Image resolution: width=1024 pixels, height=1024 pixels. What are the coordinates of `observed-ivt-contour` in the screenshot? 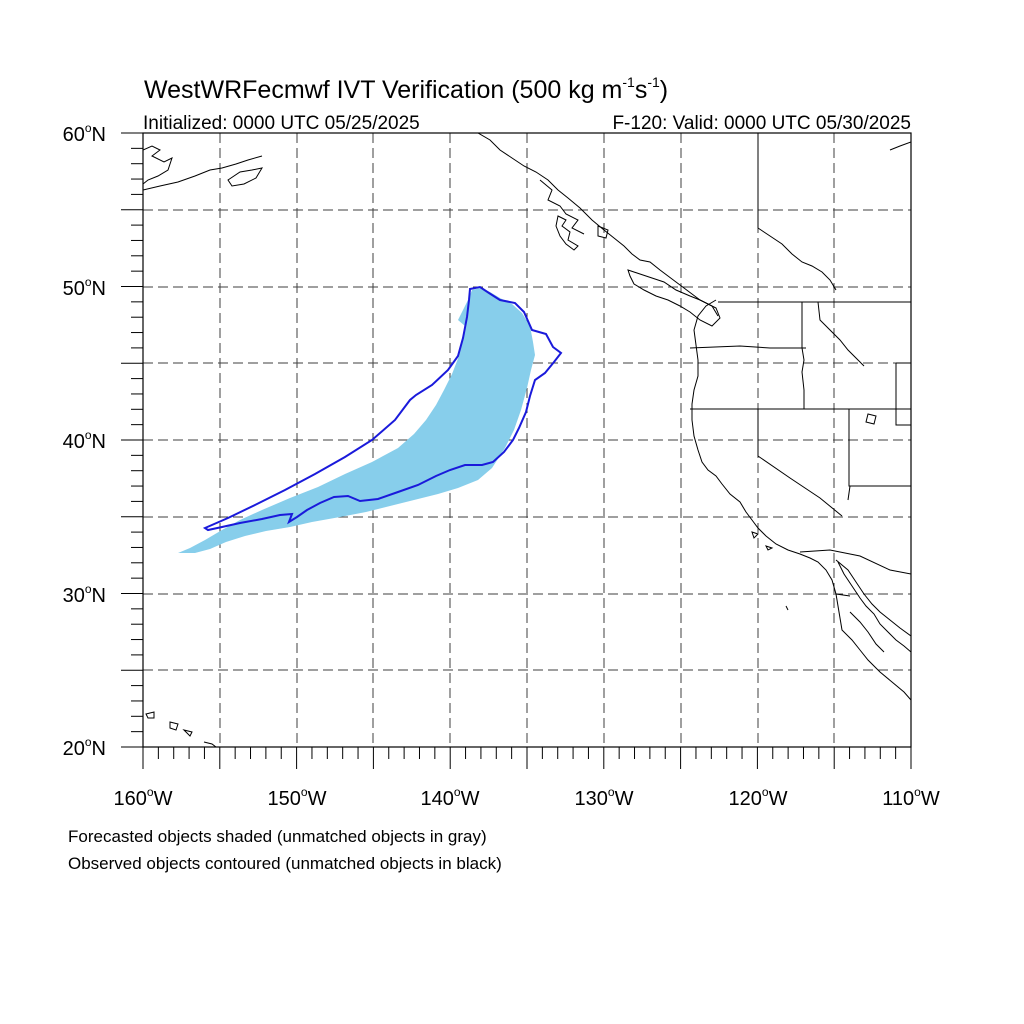 It's located at (382, 408).